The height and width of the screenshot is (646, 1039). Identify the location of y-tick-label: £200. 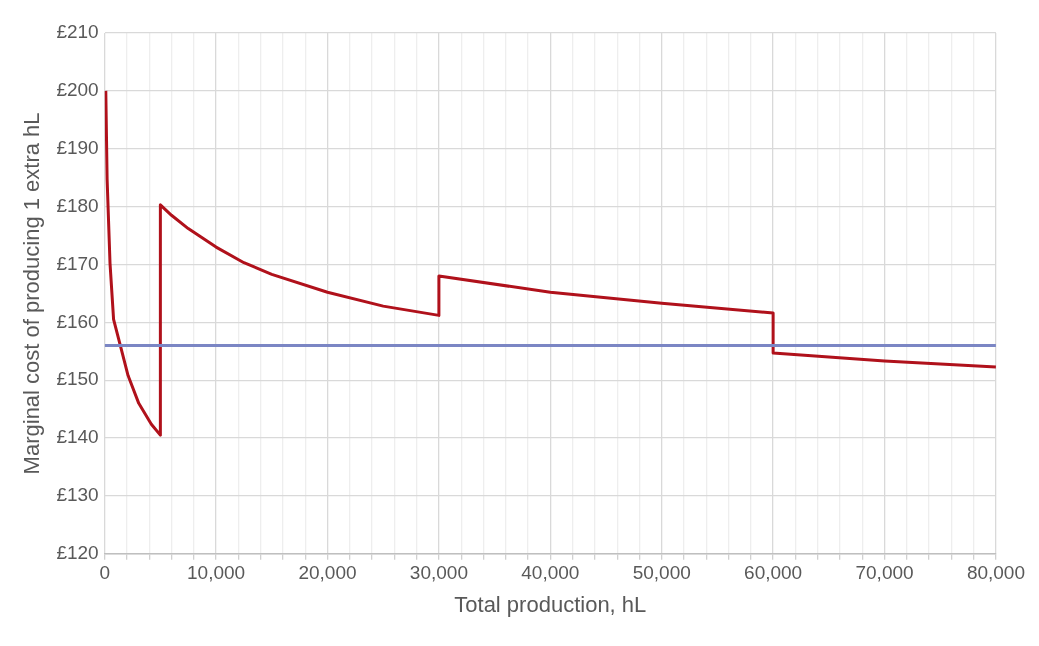
(77, 90).